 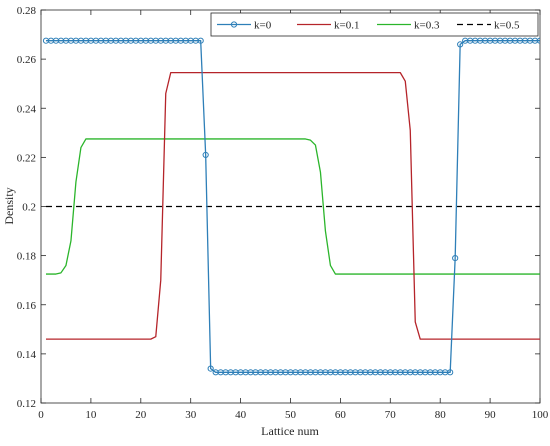 I want to click on y-axis-label: Density, so click(x=9, y=205).